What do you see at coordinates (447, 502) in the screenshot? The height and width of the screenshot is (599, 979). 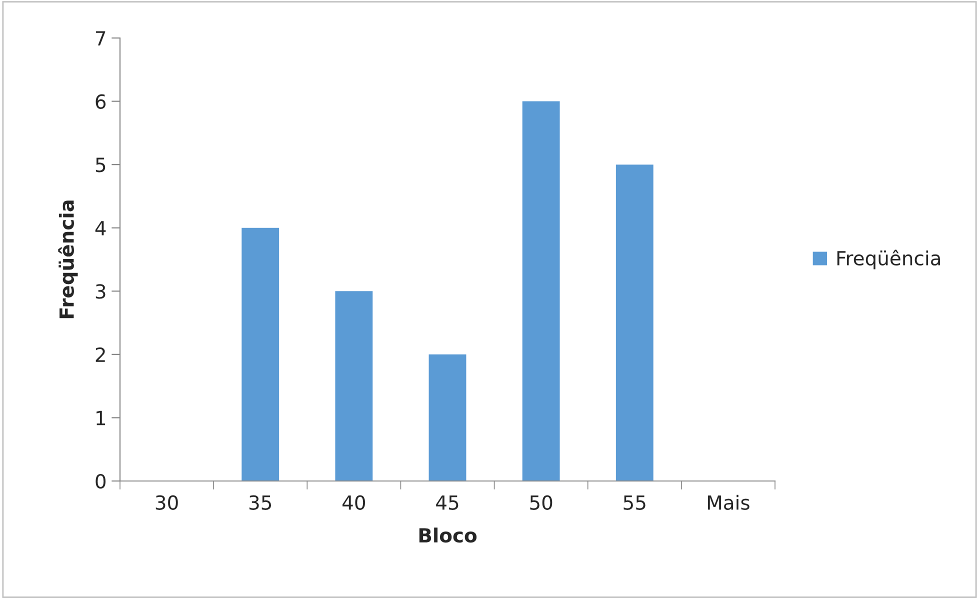 I see `x-tick-label: 45` at bounding box center [447, 502].